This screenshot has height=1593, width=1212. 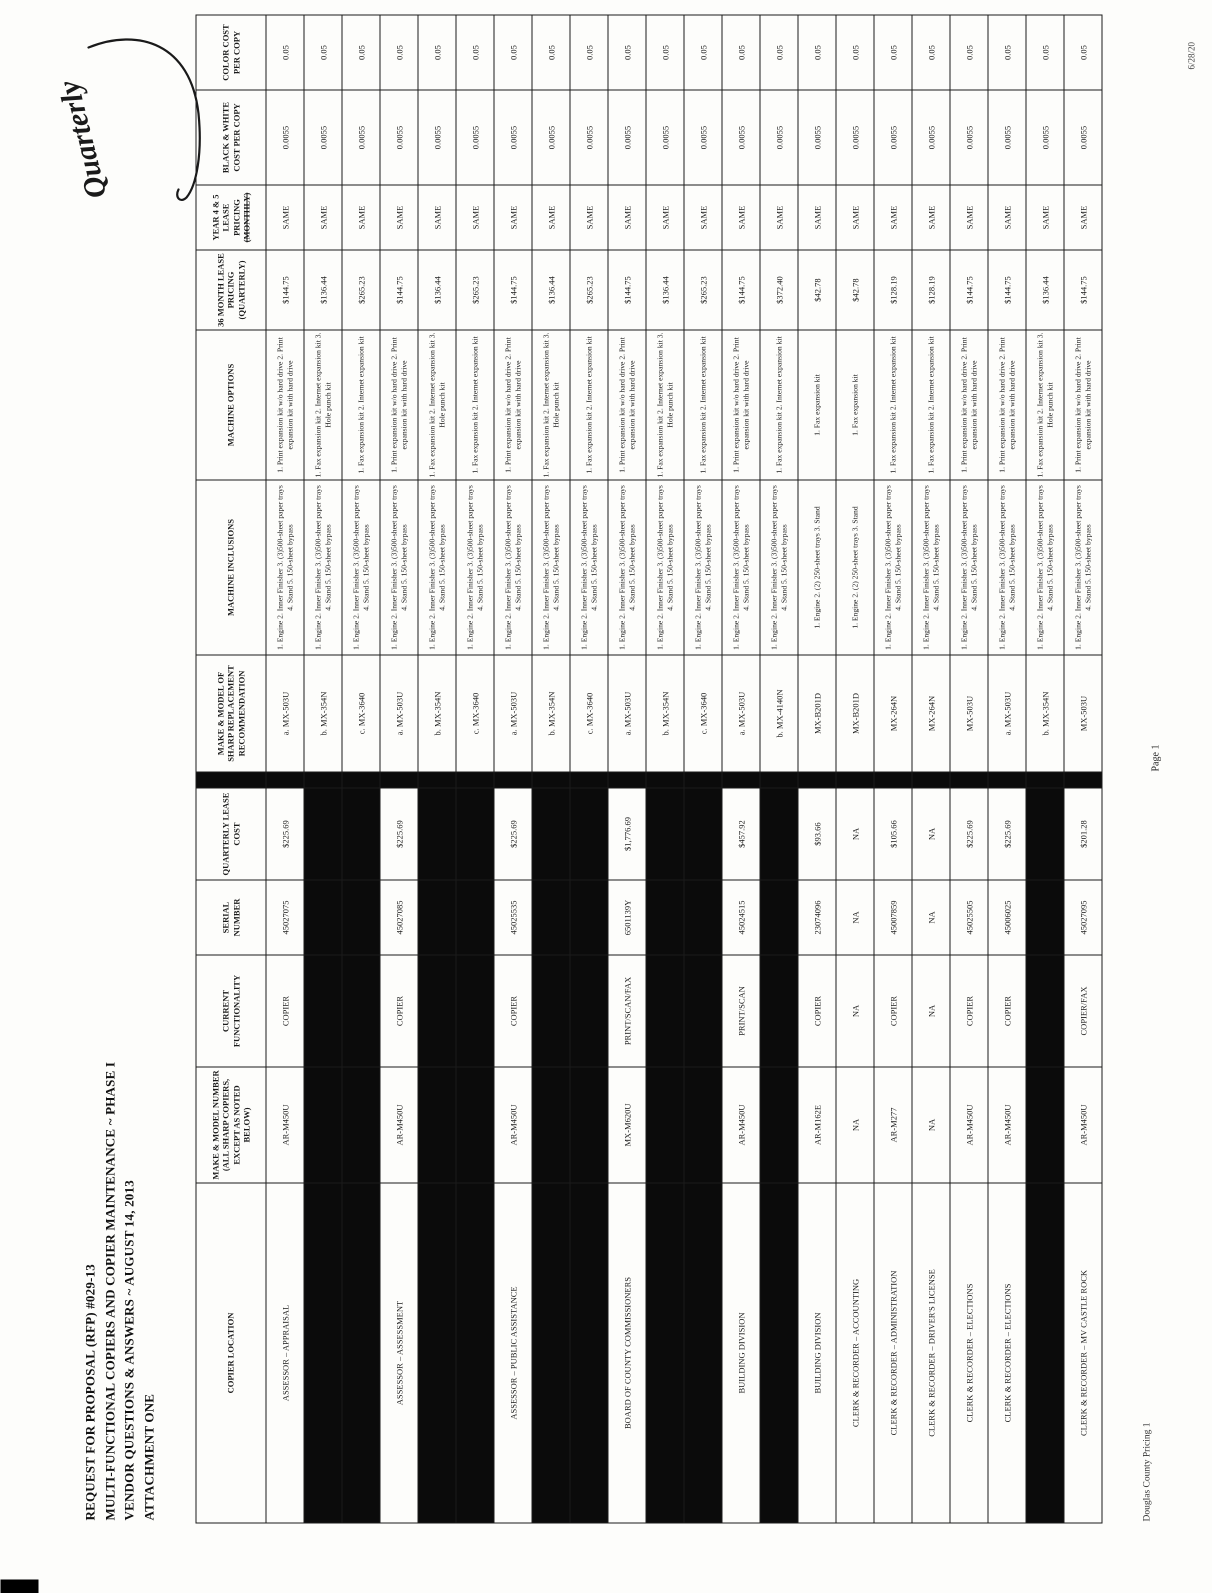 I want to click on page-number: Page 1, so click(x=1155, y=757).